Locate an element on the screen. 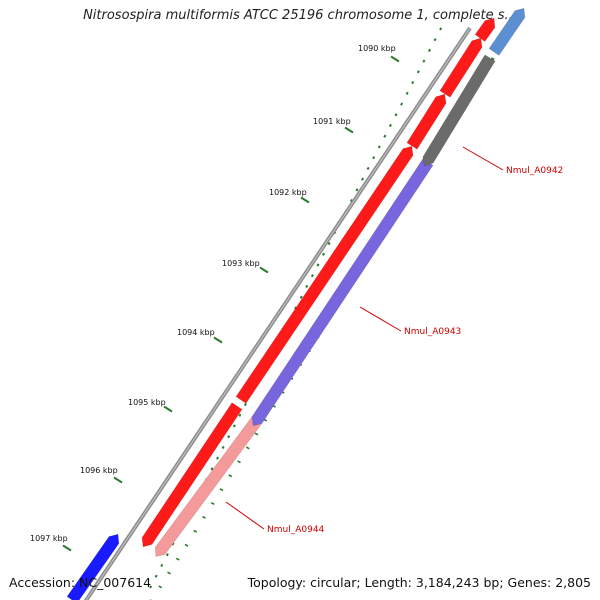  ruler-tick-label: 1093 kbp is located at coordinates (241, 263).